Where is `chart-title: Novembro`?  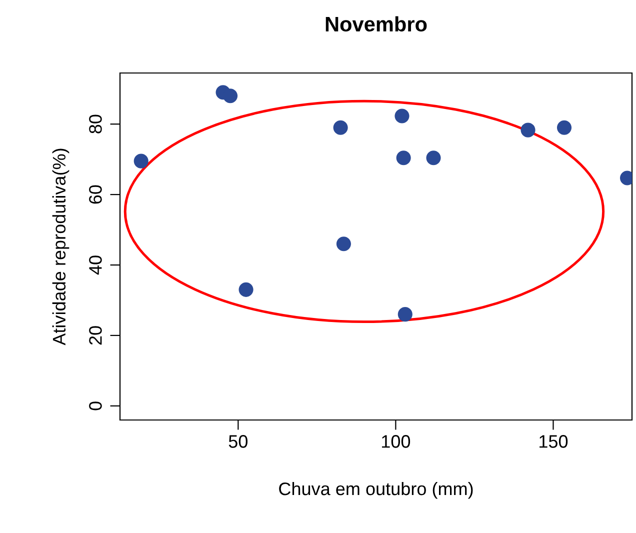 chart-title: Novembro is located at coordinates (376, 24).